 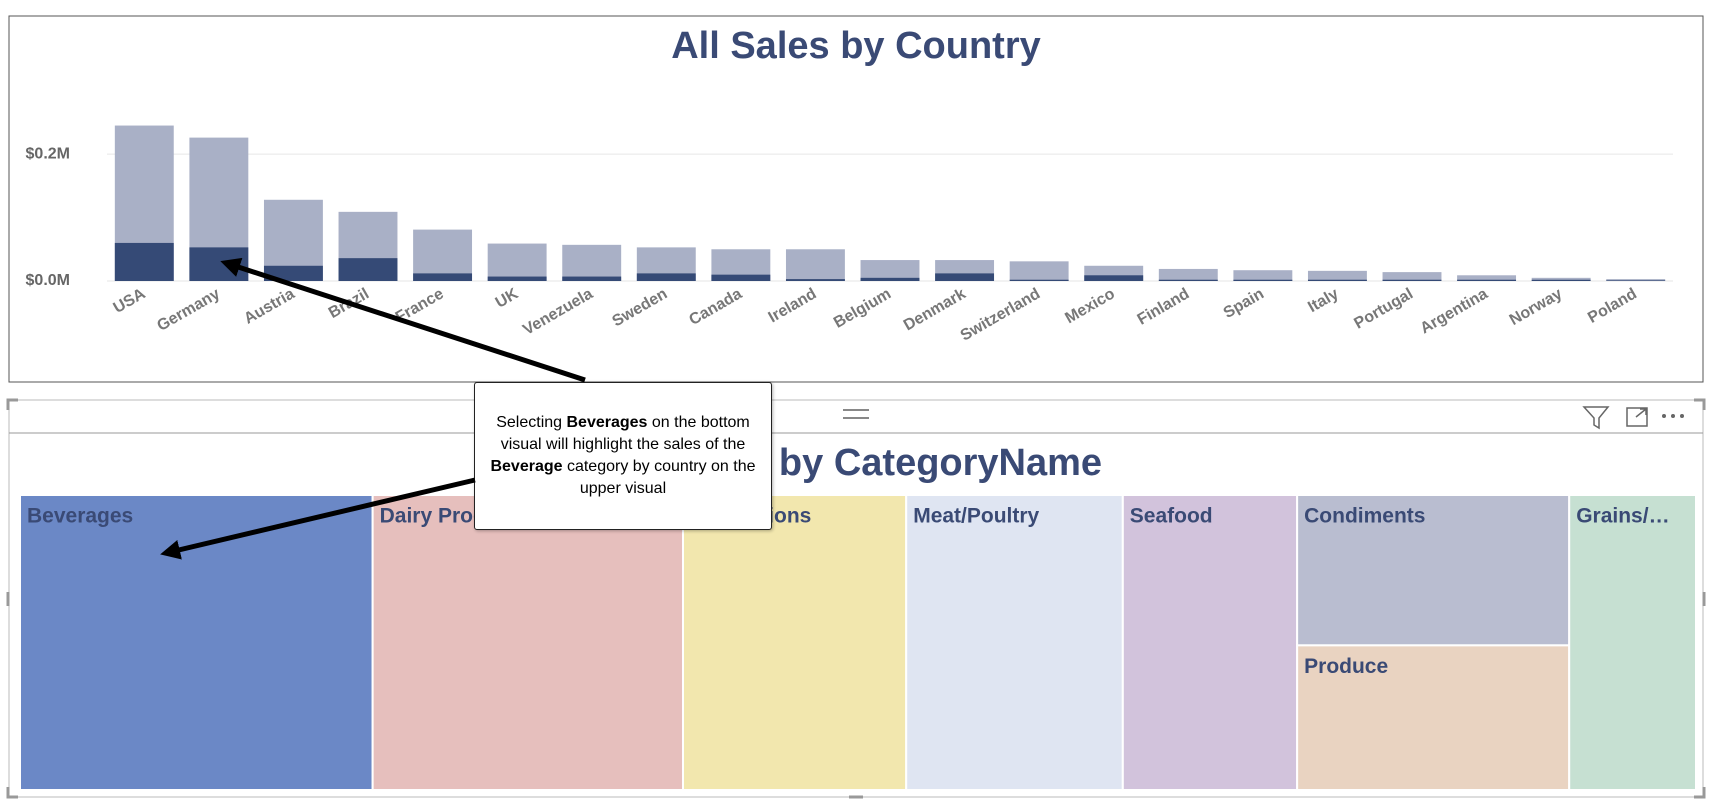 I want to click on treemap-label: Condiments, so click(x=1364, y=516).